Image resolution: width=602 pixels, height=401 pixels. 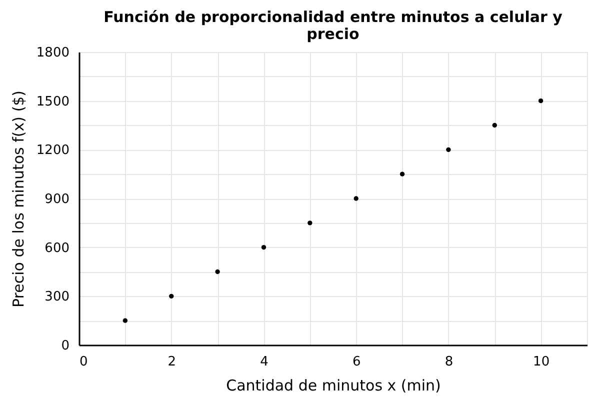 I want to click on y-tick-label: 600, so click(x=57, y=248).